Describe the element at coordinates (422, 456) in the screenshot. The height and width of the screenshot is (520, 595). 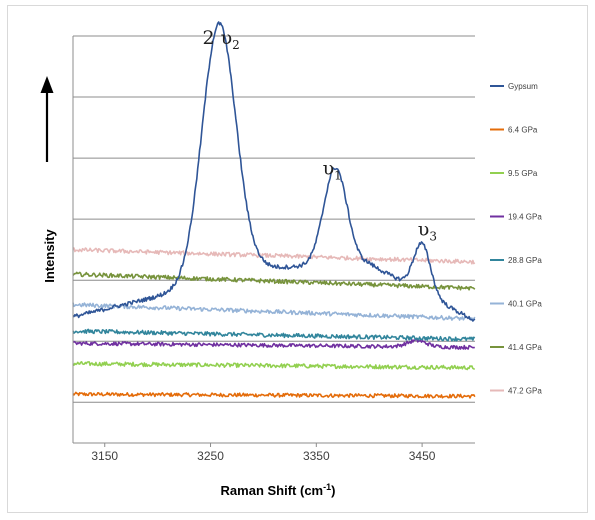
I see `x-tick-label: 3450` at that location.